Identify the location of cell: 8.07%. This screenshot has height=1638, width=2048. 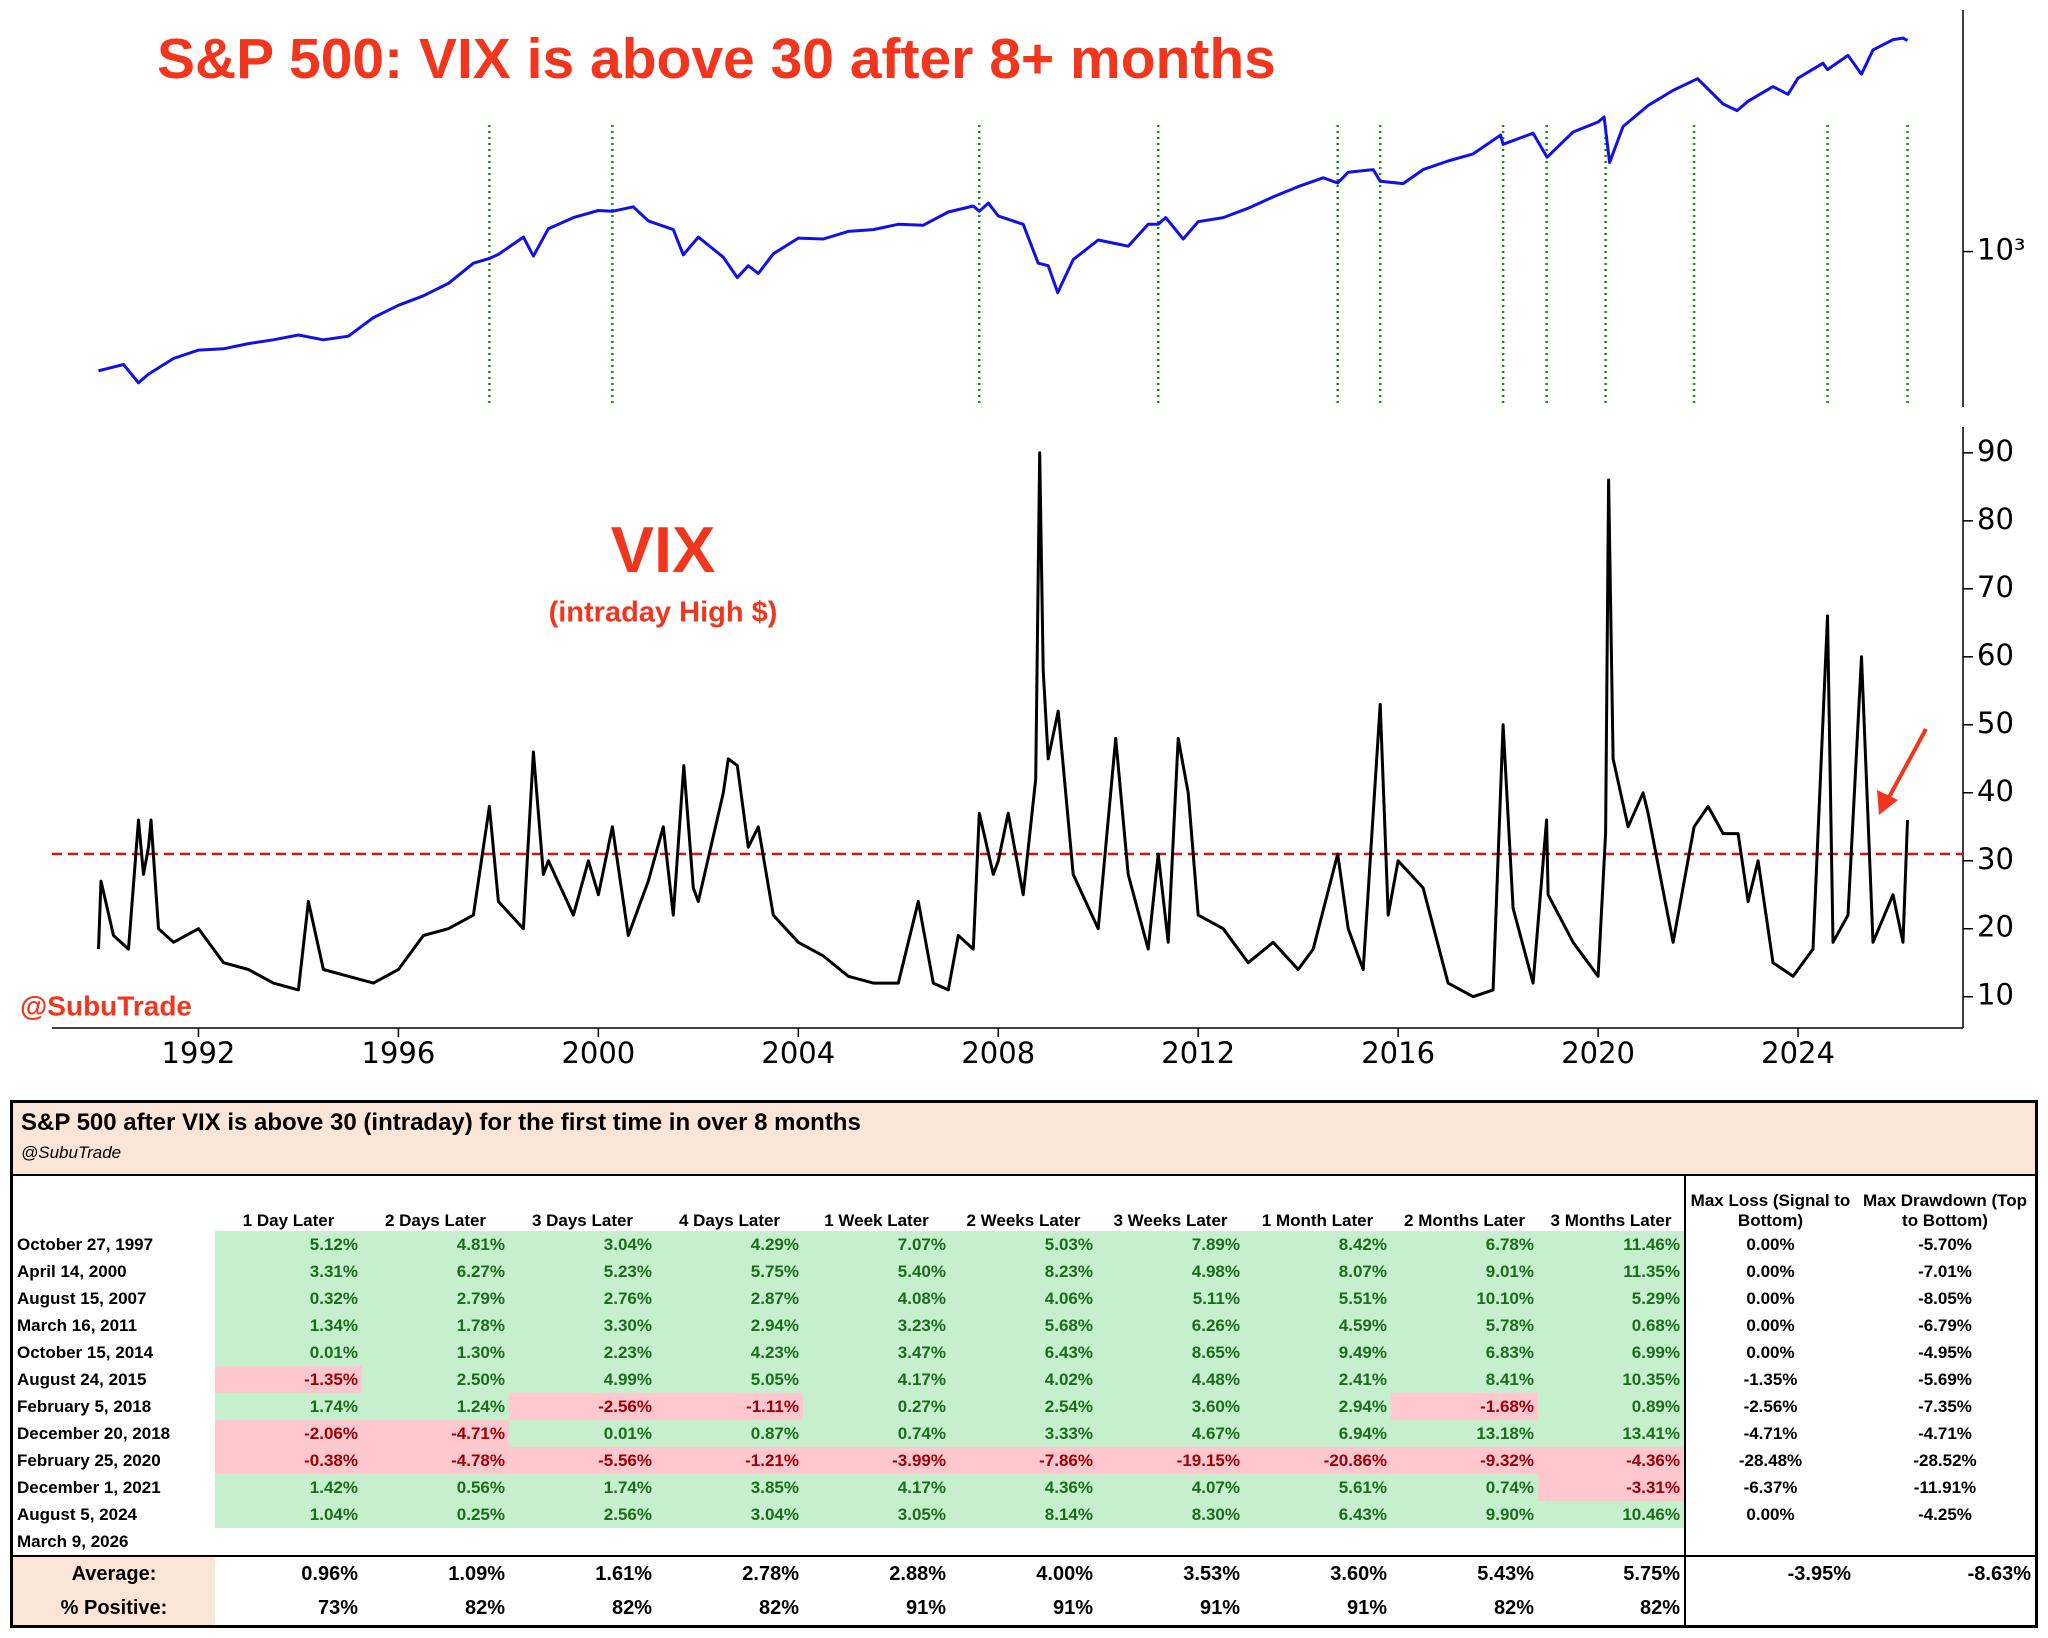
(1317, 1271).